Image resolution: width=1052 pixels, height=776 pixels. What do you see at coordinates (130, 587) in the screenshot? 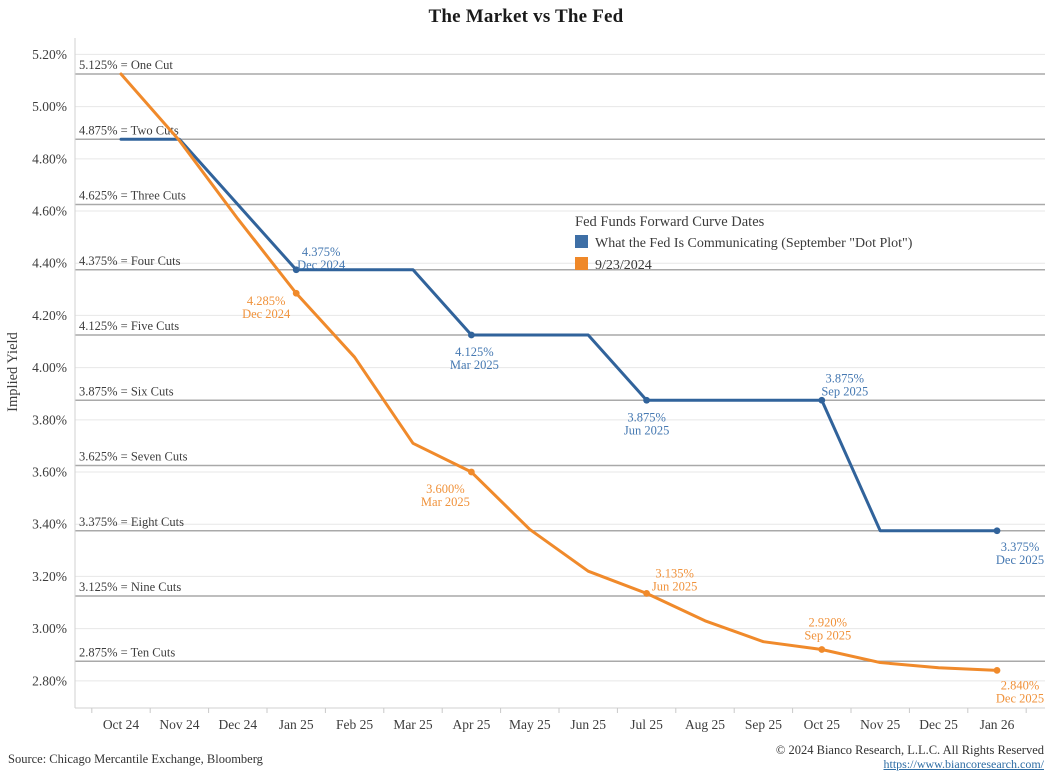
I see `cut-line-label: 3.125% = Nine Cuts` at bounding box center [130, 587].